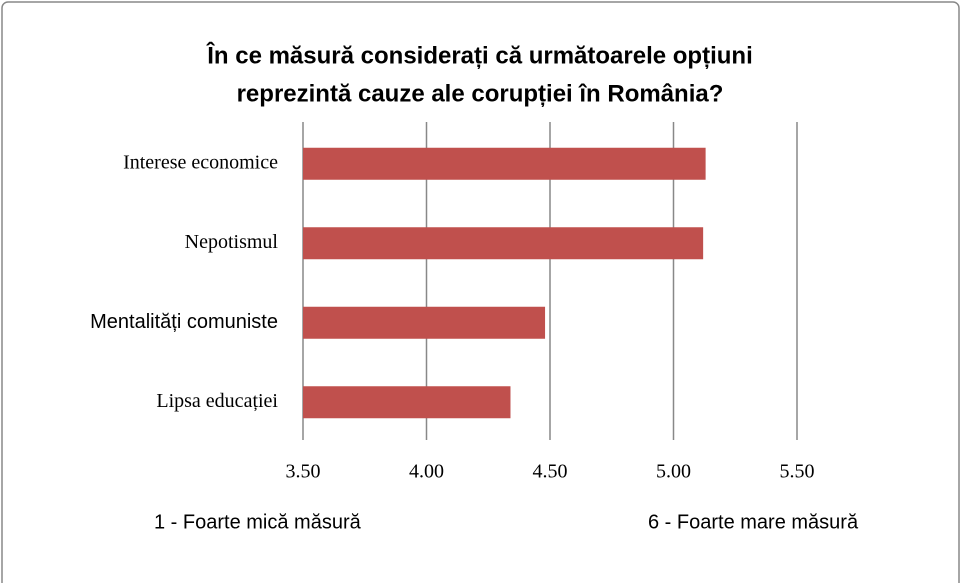 Image resolution: width=962 pixels, height=583 pixels. Describe the element at coordinates (550, 472) in the screenshot. I see `x-tick-label: 4.50` at that location.